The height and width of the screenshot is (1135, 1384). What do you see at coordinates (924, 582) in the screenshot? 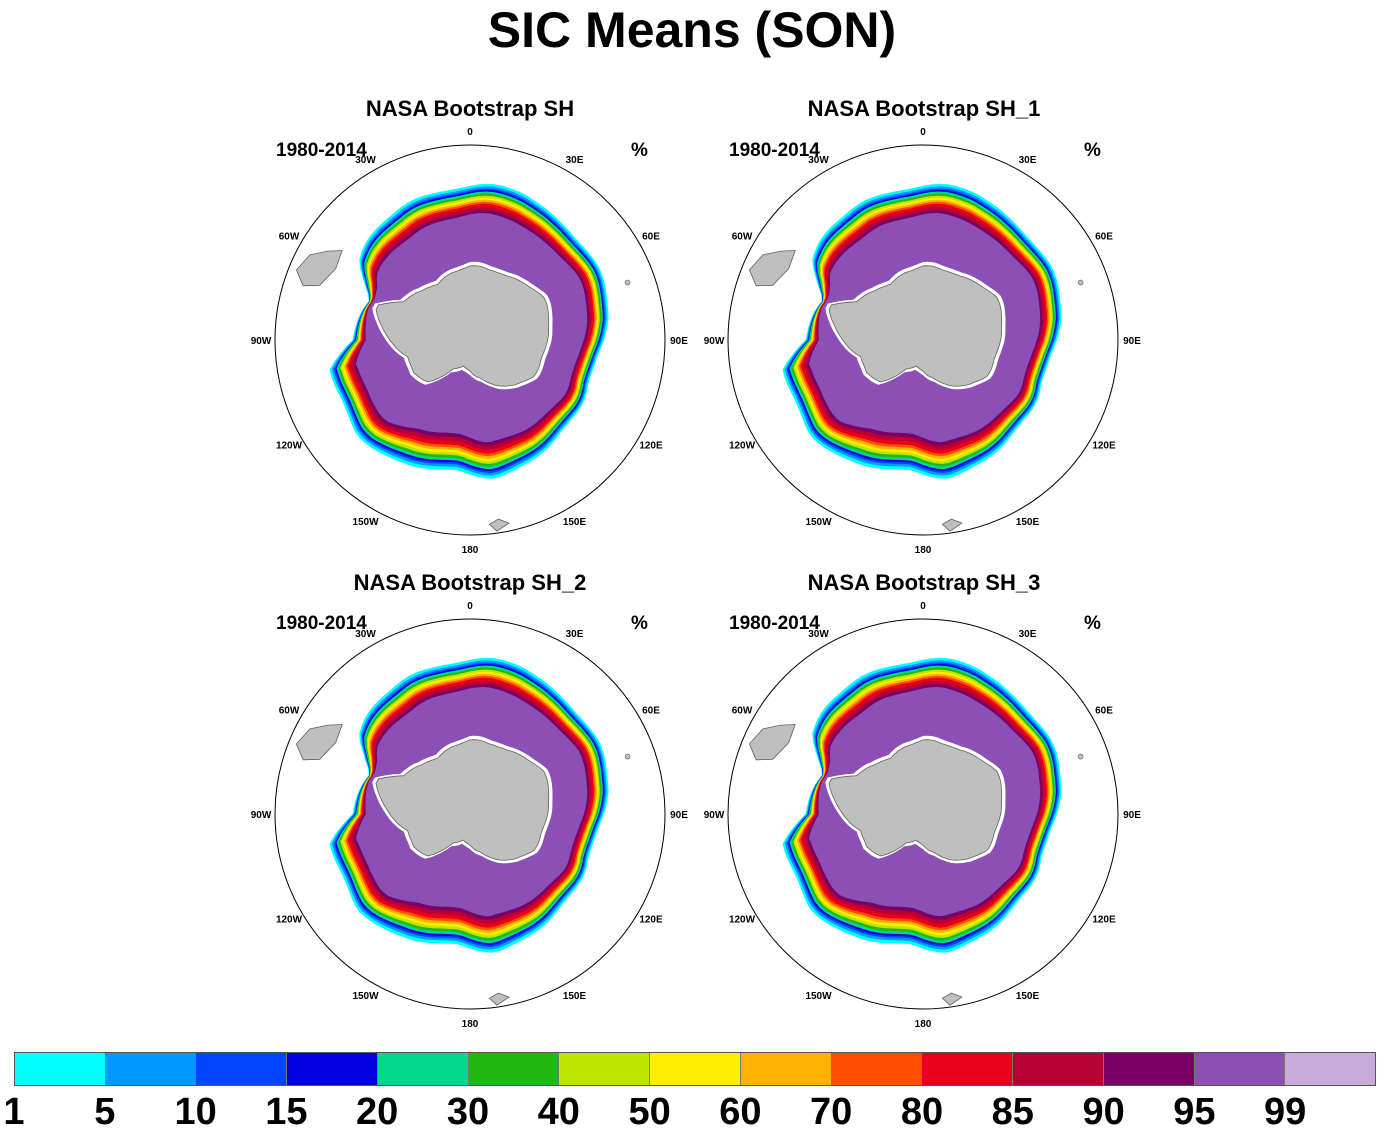
I see `panel-title: NASA Bootstrap SH_3` at bounding box center [924, 582].